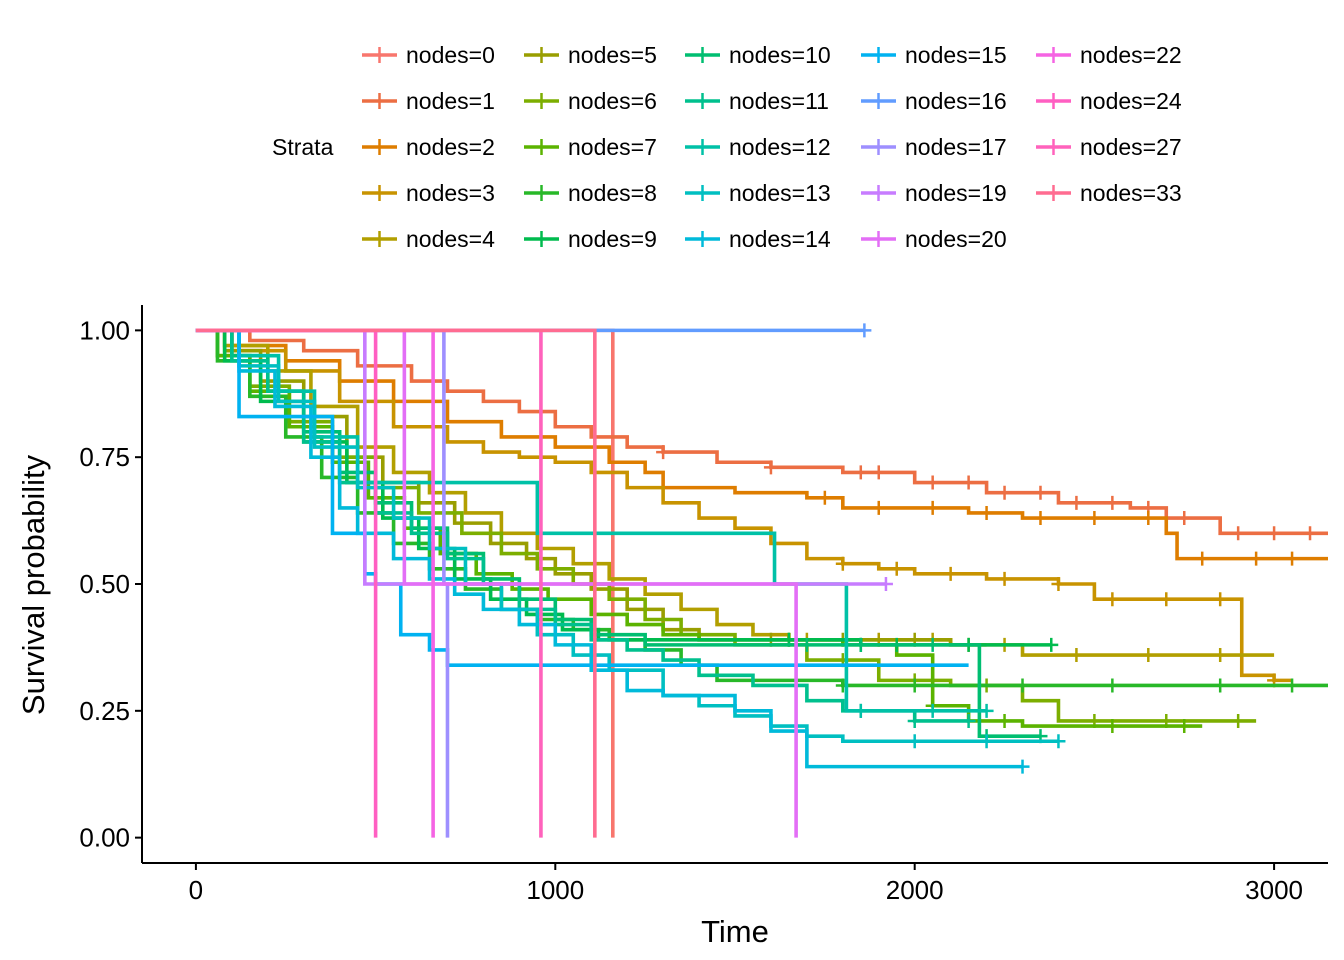 The height and width of the screenshot is (960, 1344). Describe the element at coordinates (33, 584) in the screenshot. I see `y-axis-title: Survival probability` at that location.